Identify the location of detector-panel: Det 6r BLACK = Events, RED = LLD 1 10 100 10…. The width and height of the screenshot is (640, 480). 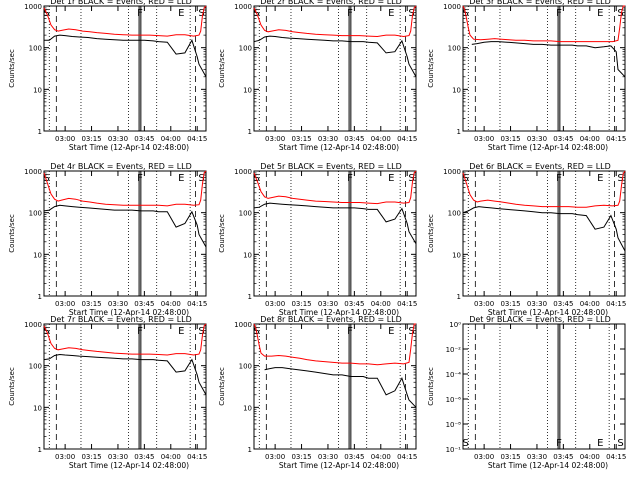
(526, 239).